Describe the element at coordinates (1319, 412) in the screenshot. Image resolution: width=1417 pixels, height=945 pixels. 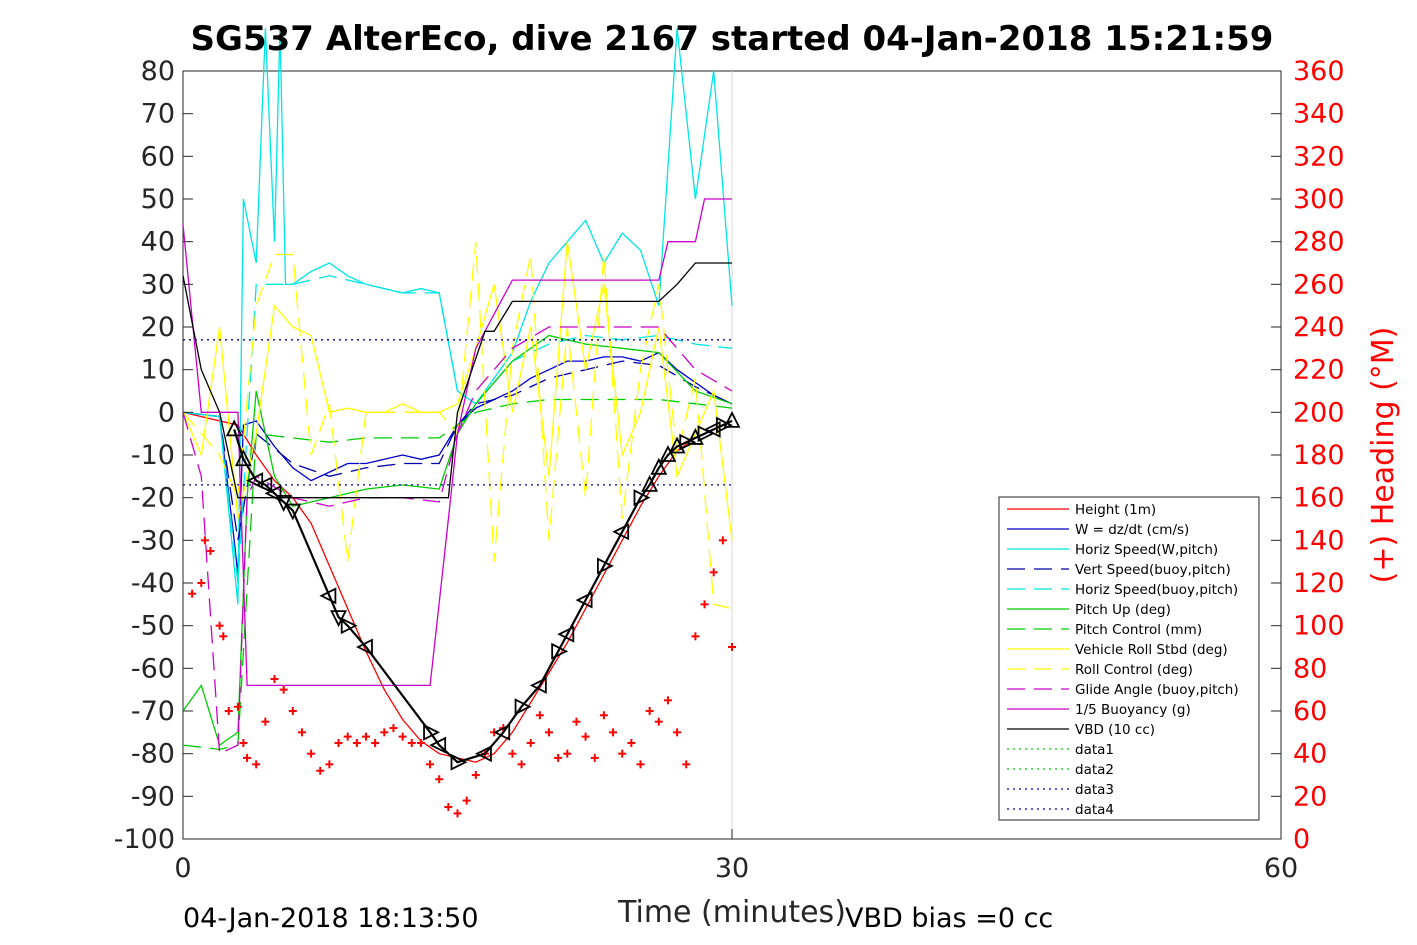
I see `right-tick-label: 200` at that location.